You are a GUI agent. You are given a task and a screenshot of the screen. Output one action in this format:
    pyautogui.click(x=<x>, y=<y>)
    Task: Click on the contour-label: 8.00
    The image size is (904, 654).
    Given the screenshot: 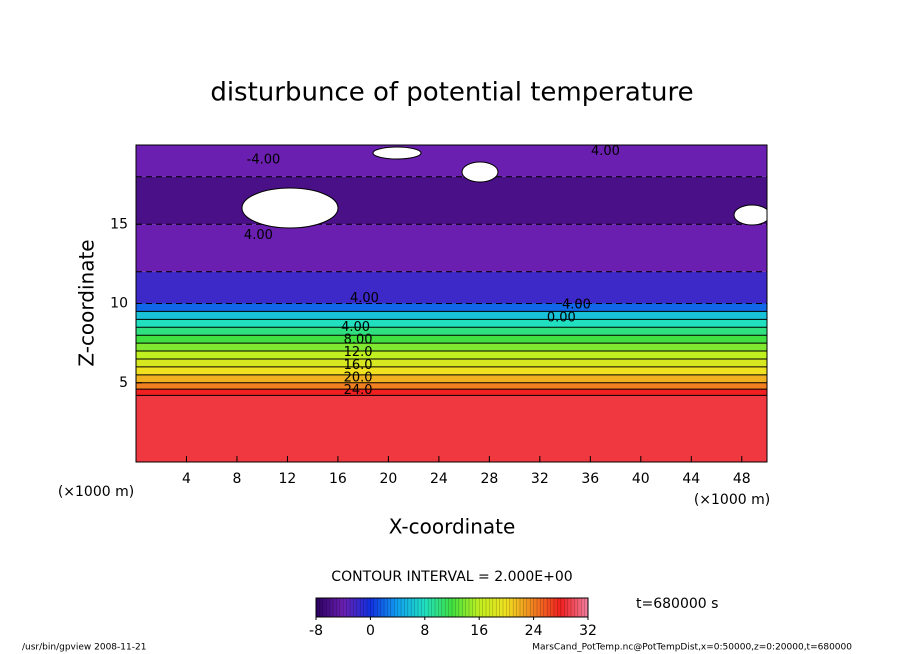 What is the action you would take?
    pyautogui.click(x=358, y=339)
    